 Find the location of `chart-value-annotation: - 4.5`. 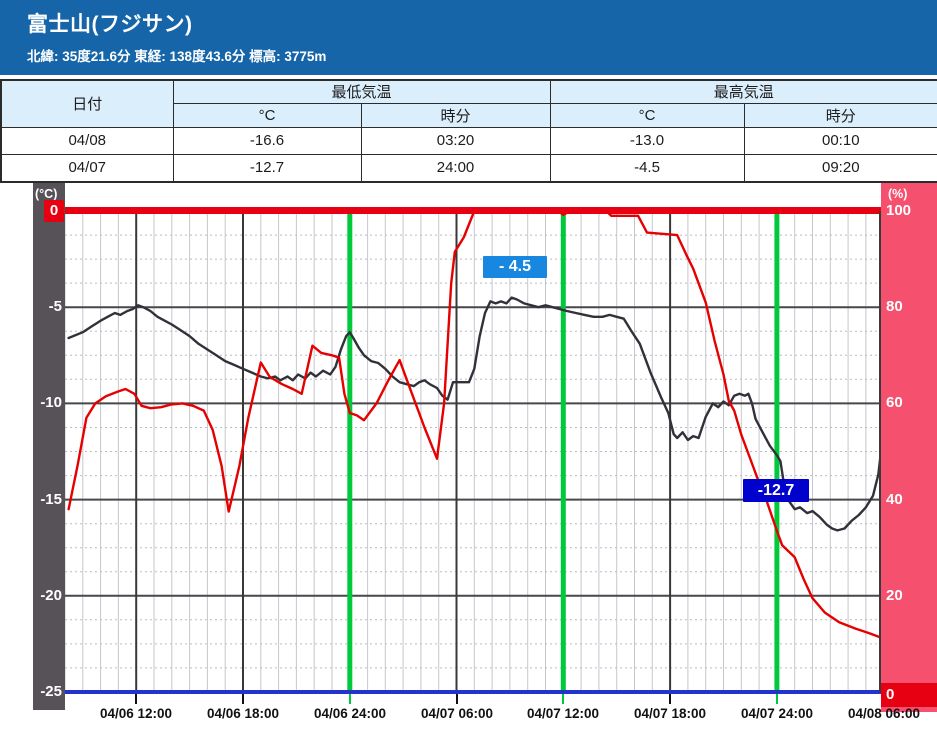

chart-value-annotation: - 4.5 is located at coordinates (515, 267).